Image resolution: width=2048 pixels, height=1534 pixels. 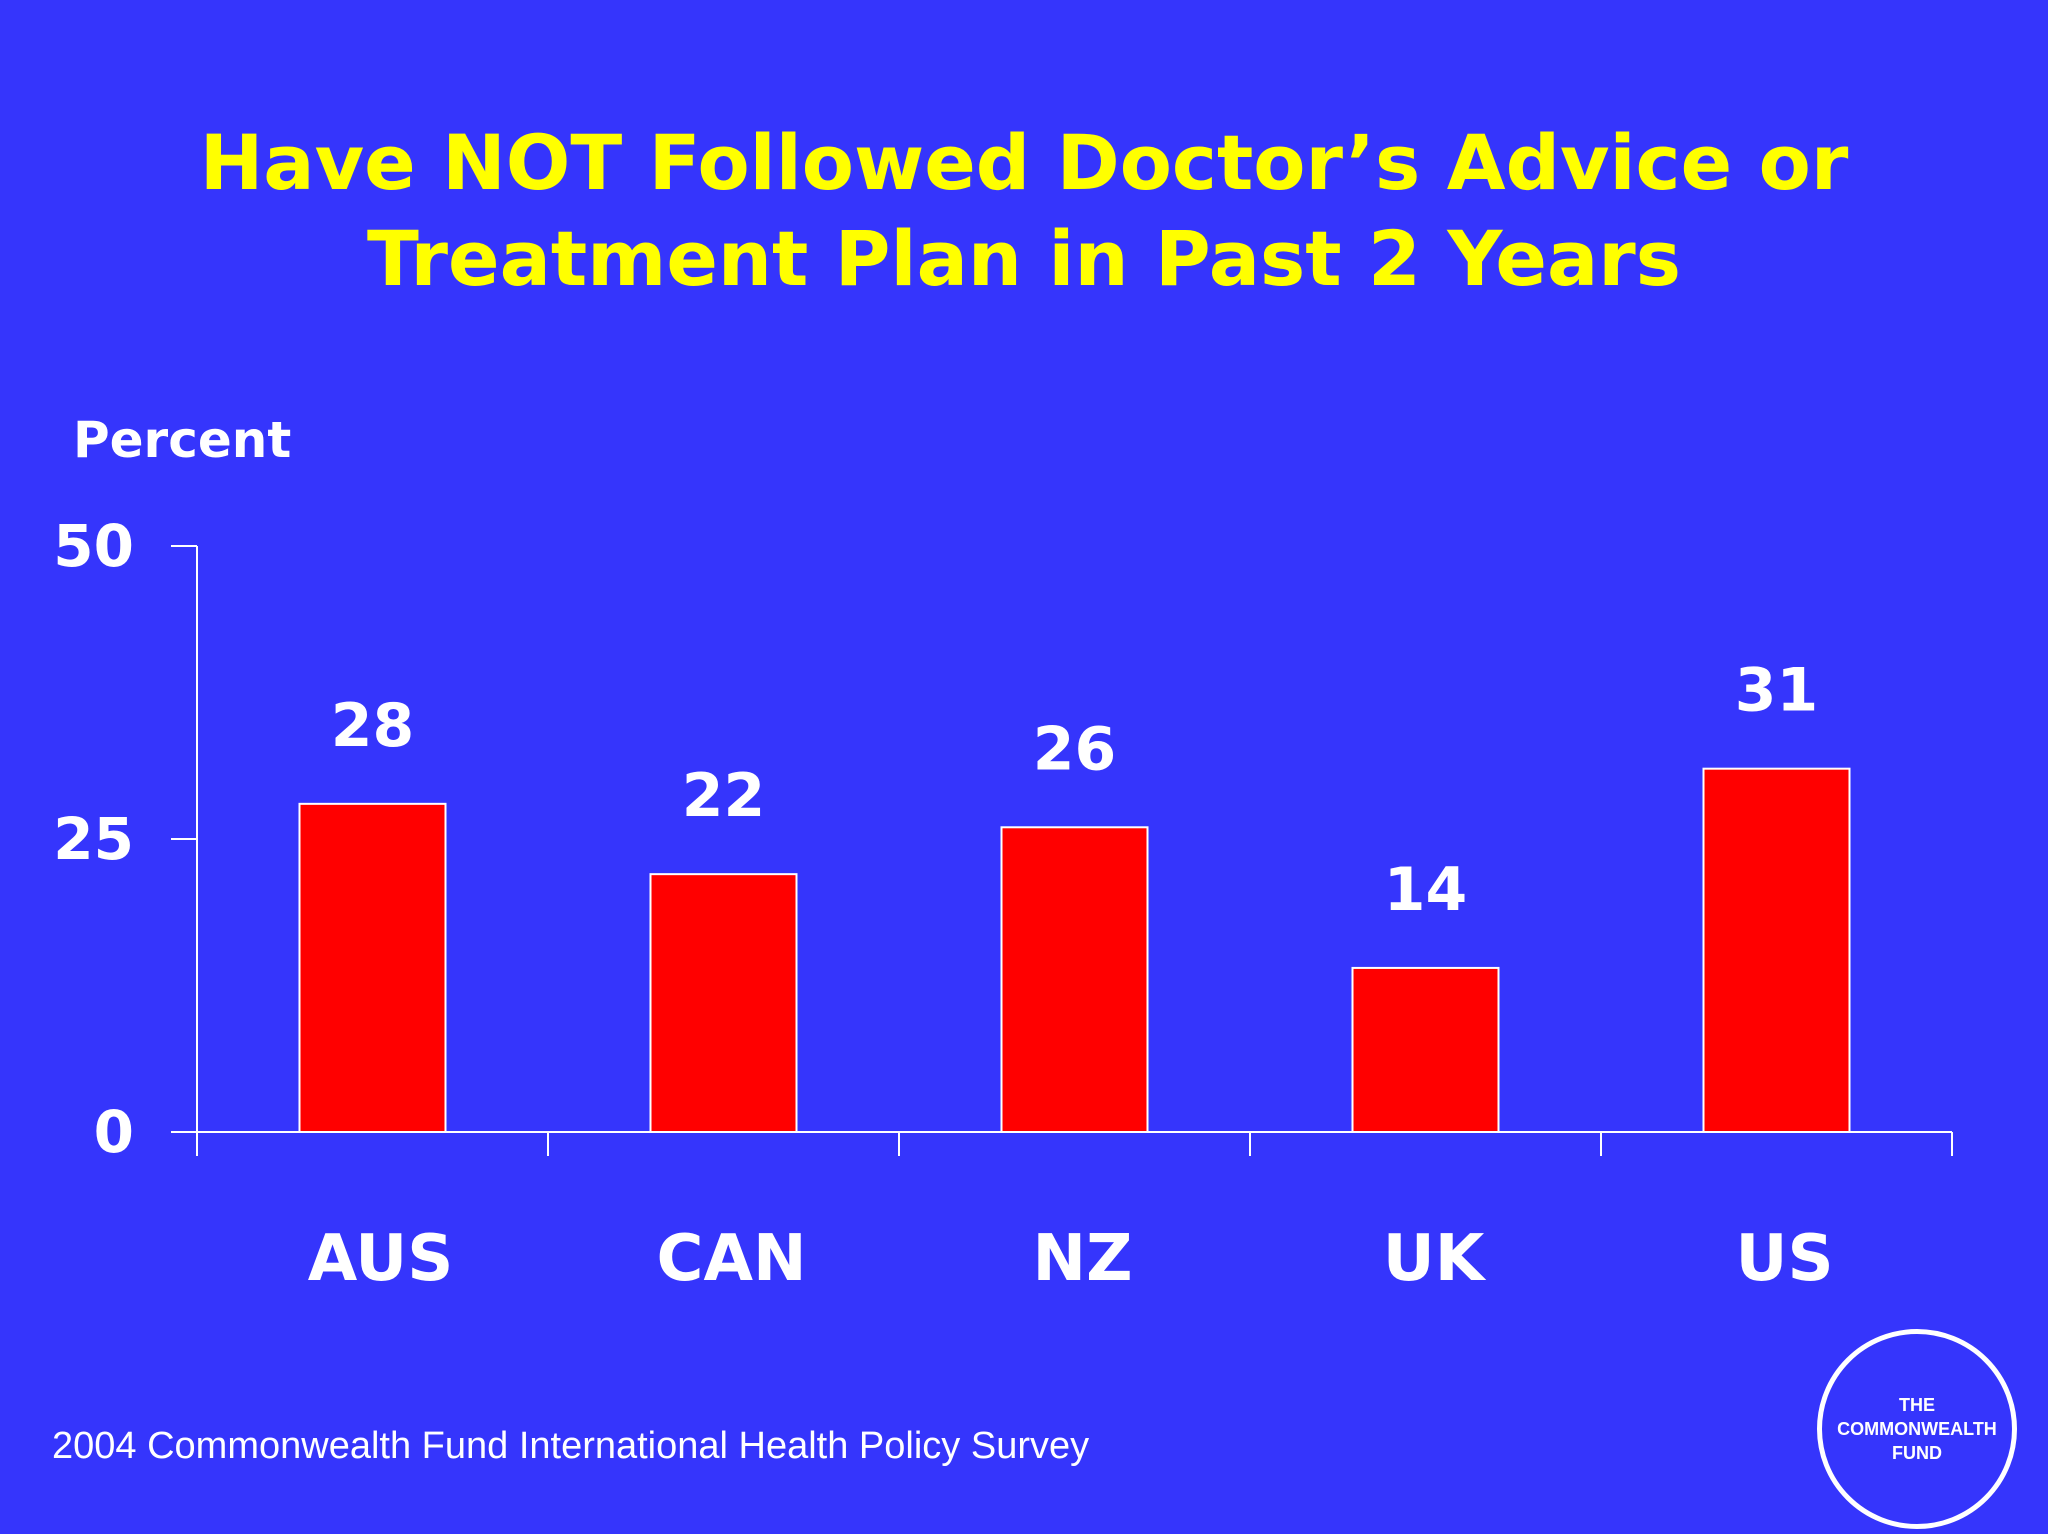 I want to click on y-tick-label: 50, so click(x=93, y=546).